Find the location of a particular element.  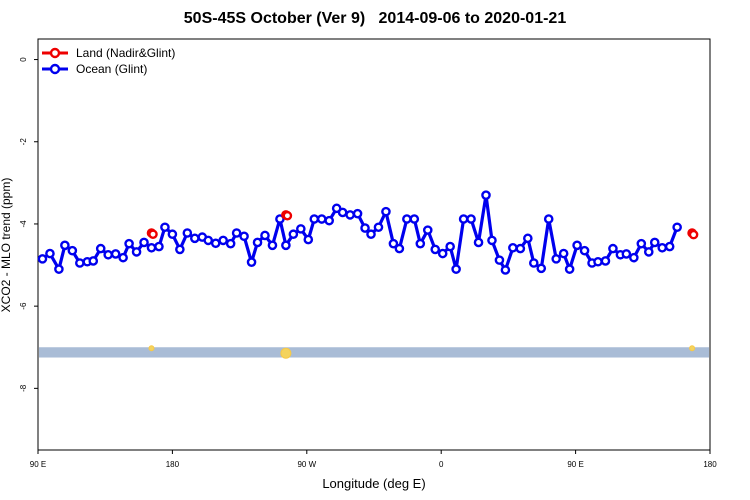

legend-label-0: Land (Nadir&Glint) is located at coordinates (125, 53).